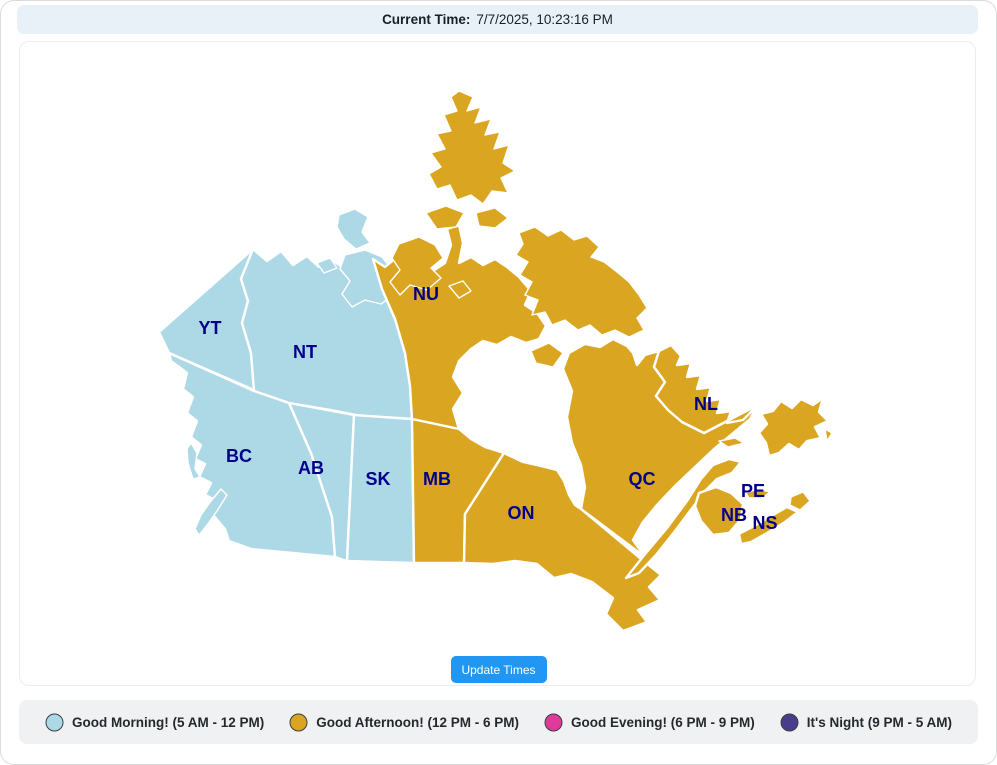  I want to click on current-time-bar: Current Time: 7/7/2025, 10:23:16 PM, so click(497, 19).